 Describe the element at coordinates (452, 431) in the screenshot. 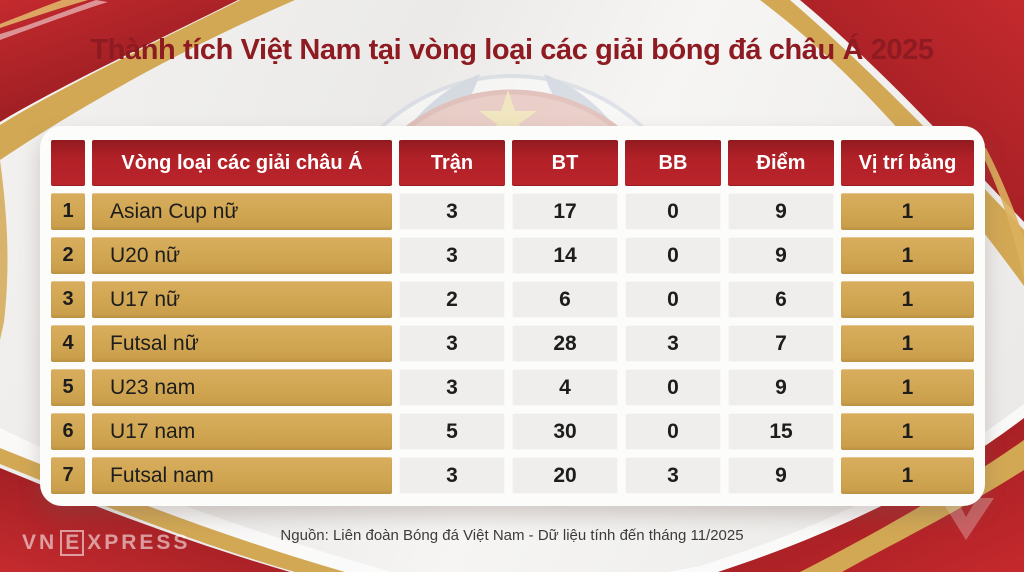

I see `row-matches-value-cell: 5` at that location.